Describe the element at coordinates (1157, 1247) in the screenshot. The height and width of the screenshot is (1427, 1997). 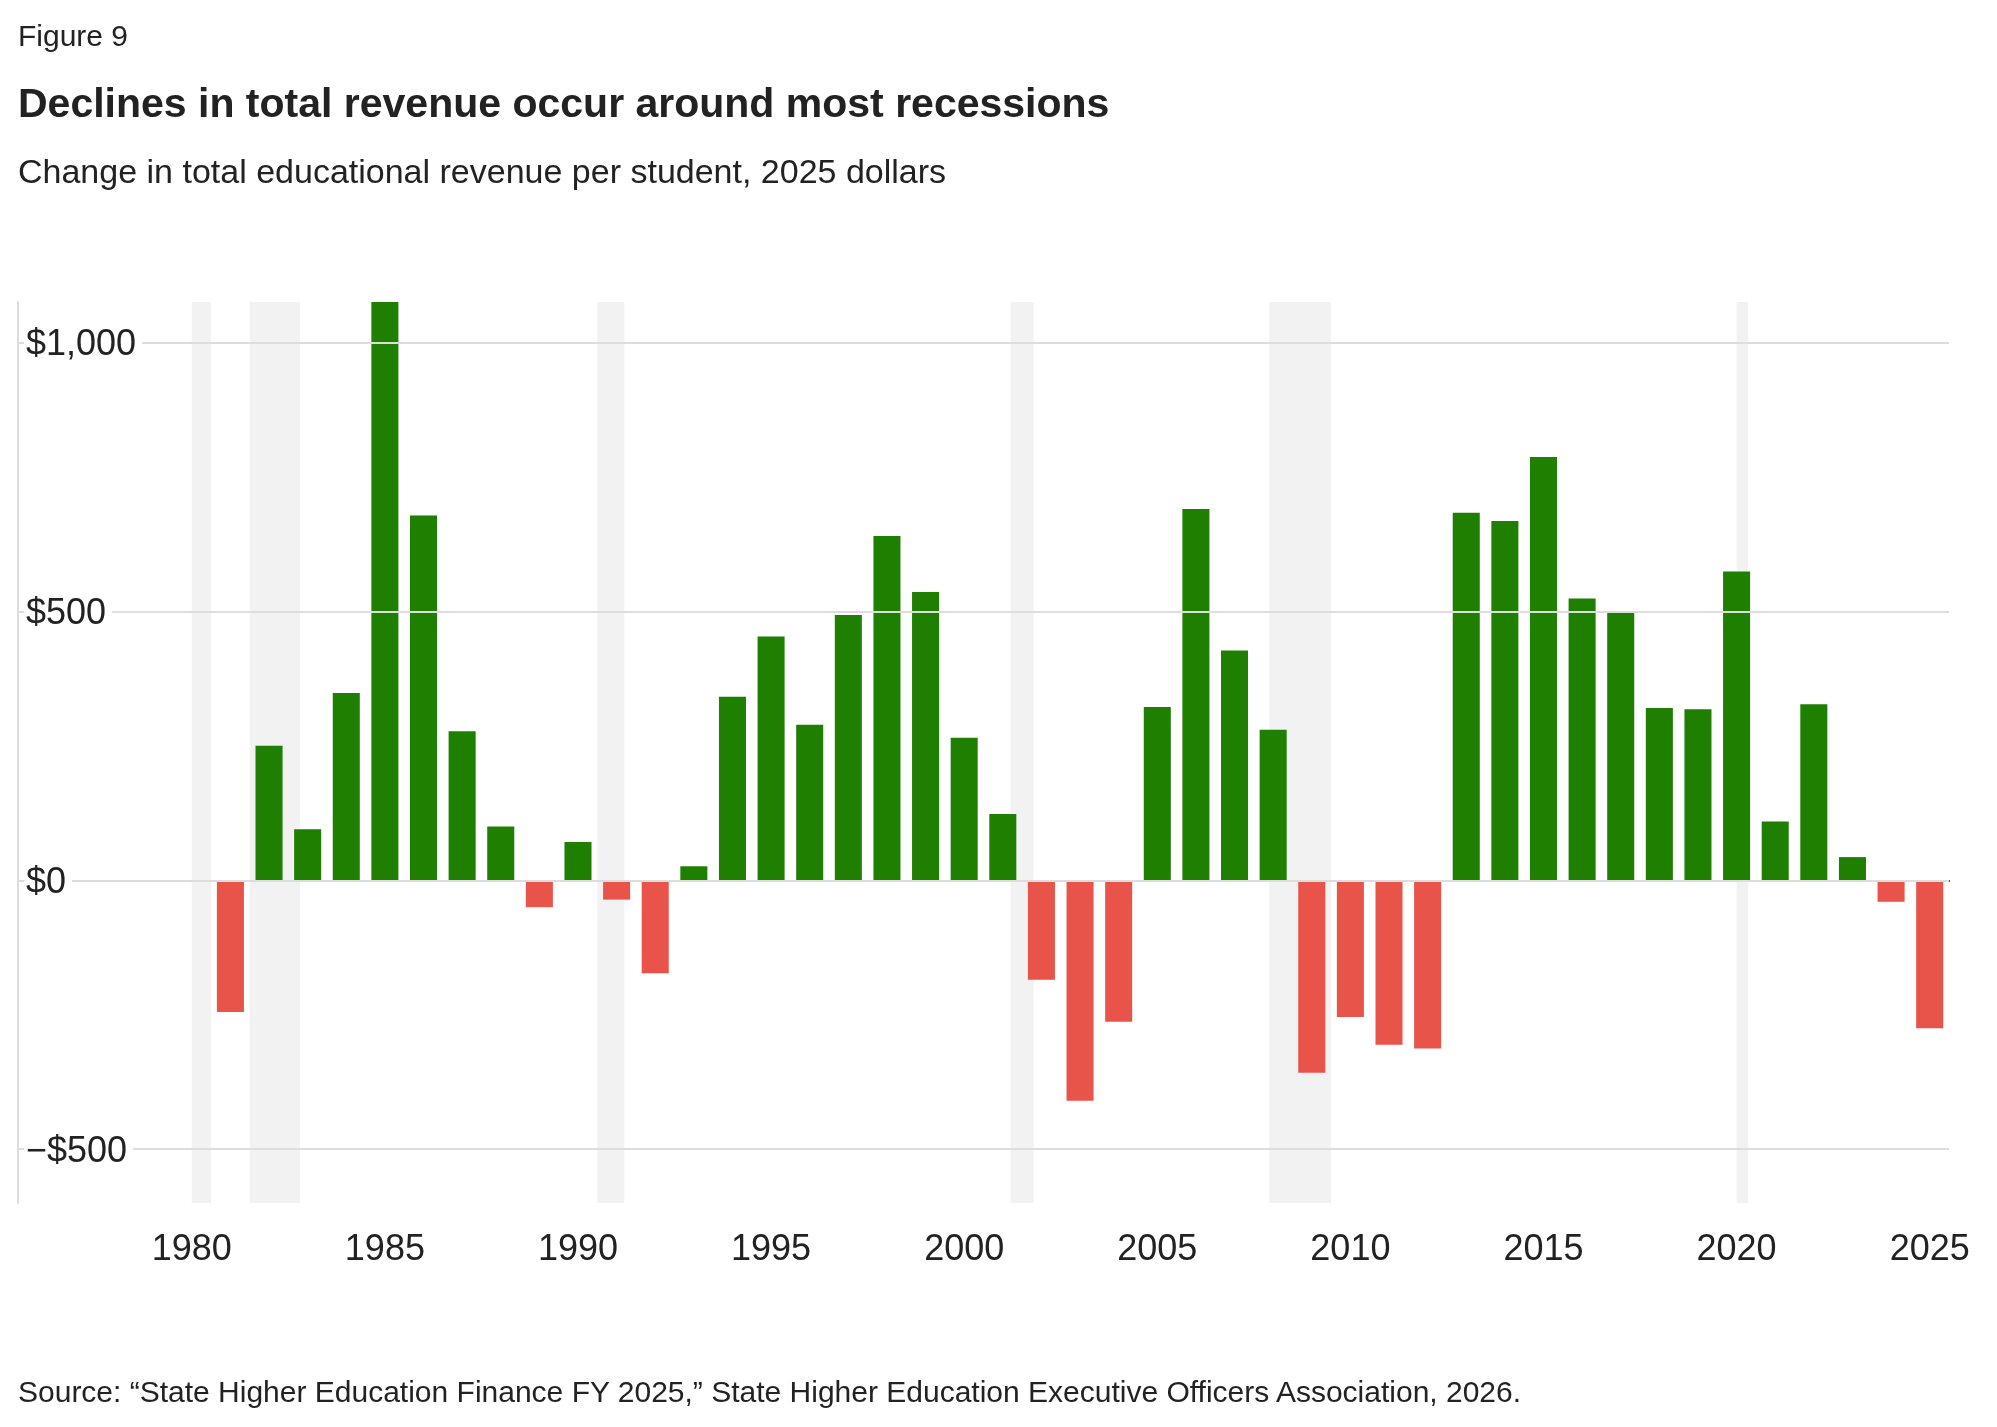
I see `x-tick-label: 2005` at that location.